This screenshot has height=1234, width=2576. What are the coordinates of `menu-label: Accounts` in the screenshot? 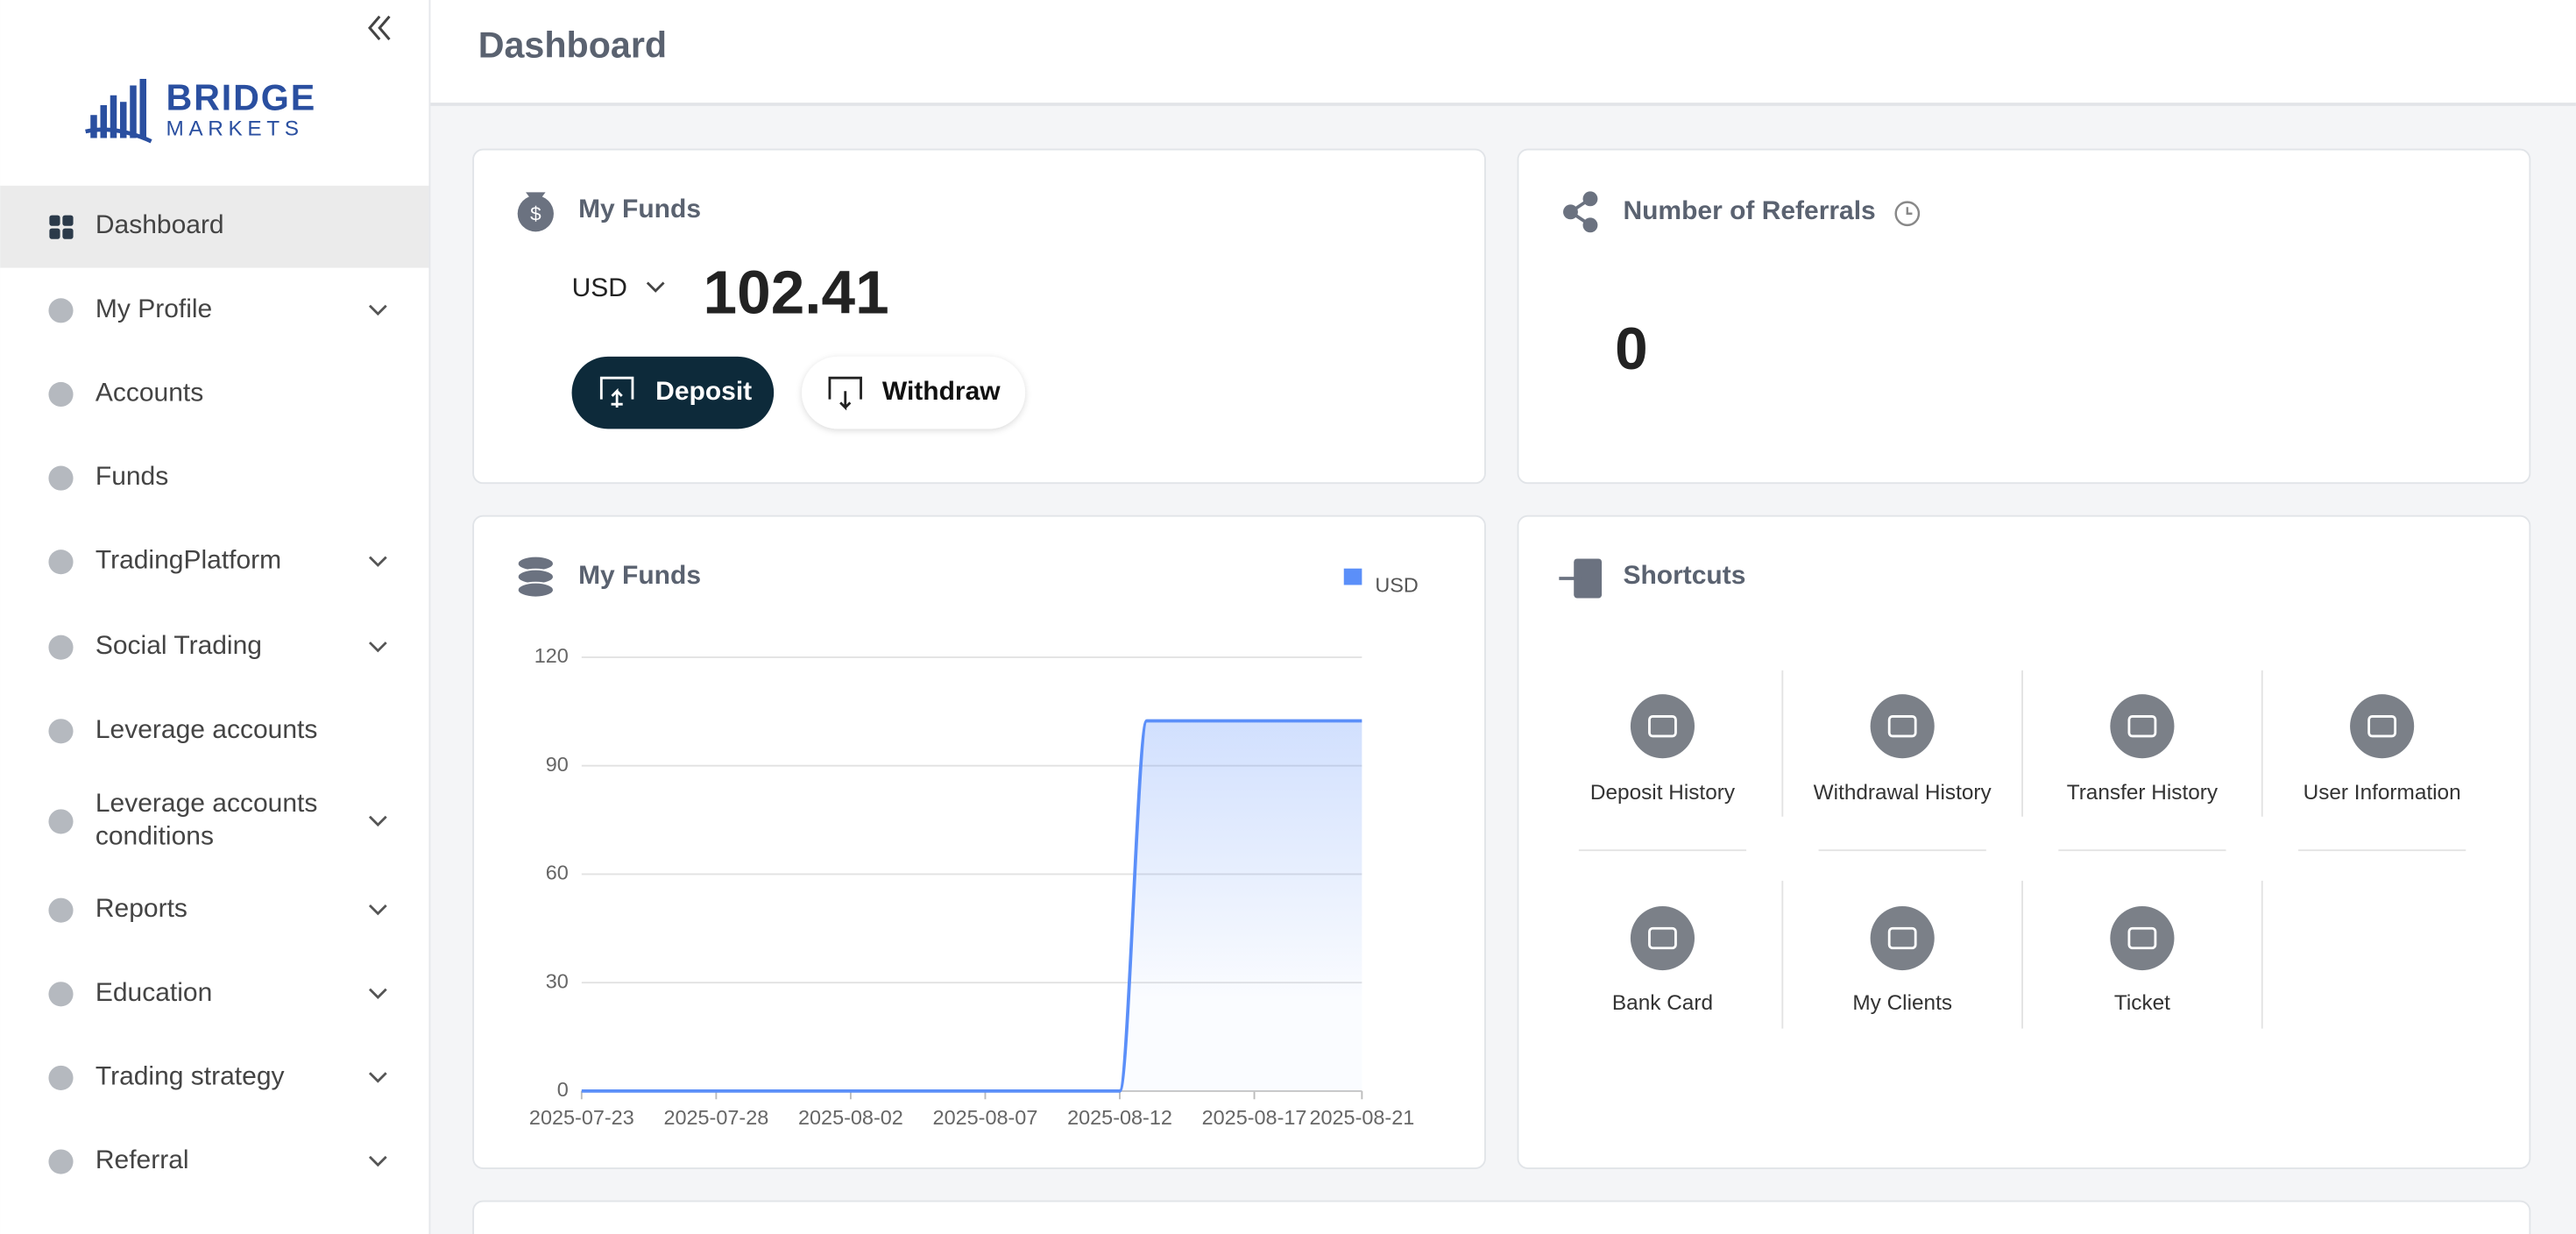 It's located at (149, 393).